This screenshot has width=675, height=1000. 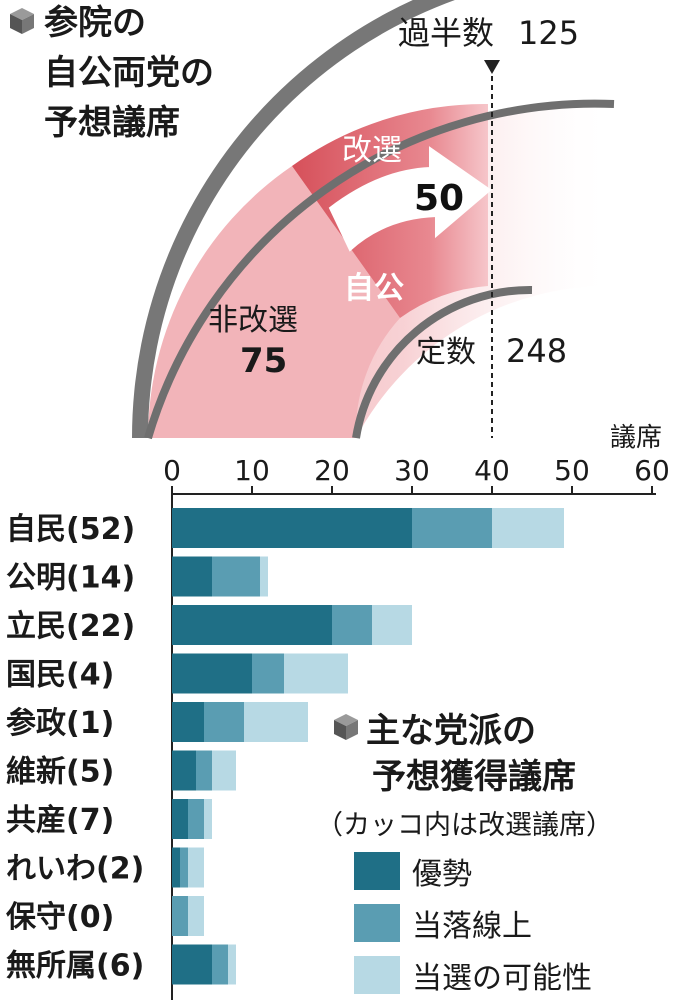 What do you see at coordinates (60, 917) in the screenshot?
I see `category-label: 保守(0)` at bounding box center [60, 917].